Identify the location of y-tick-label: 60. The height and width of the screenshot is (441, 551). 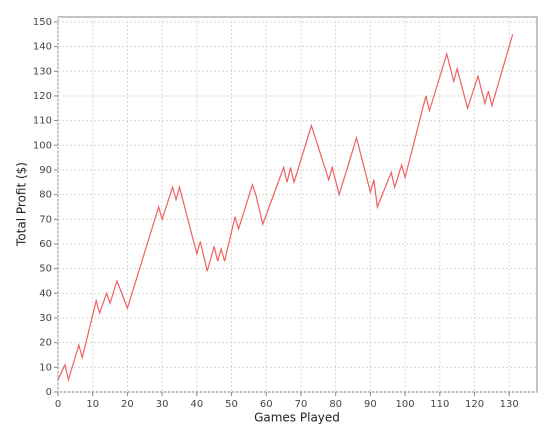
(45, 244).